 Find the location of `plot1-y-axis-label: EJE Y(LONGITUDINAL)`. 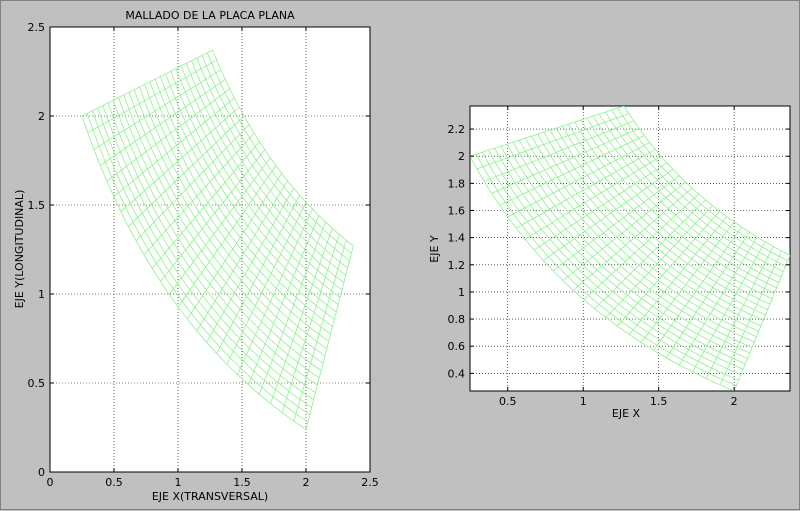

plot1-y-axis-label: EJE Y(LONGITUDINAL) is located at coordinates (19, 249).